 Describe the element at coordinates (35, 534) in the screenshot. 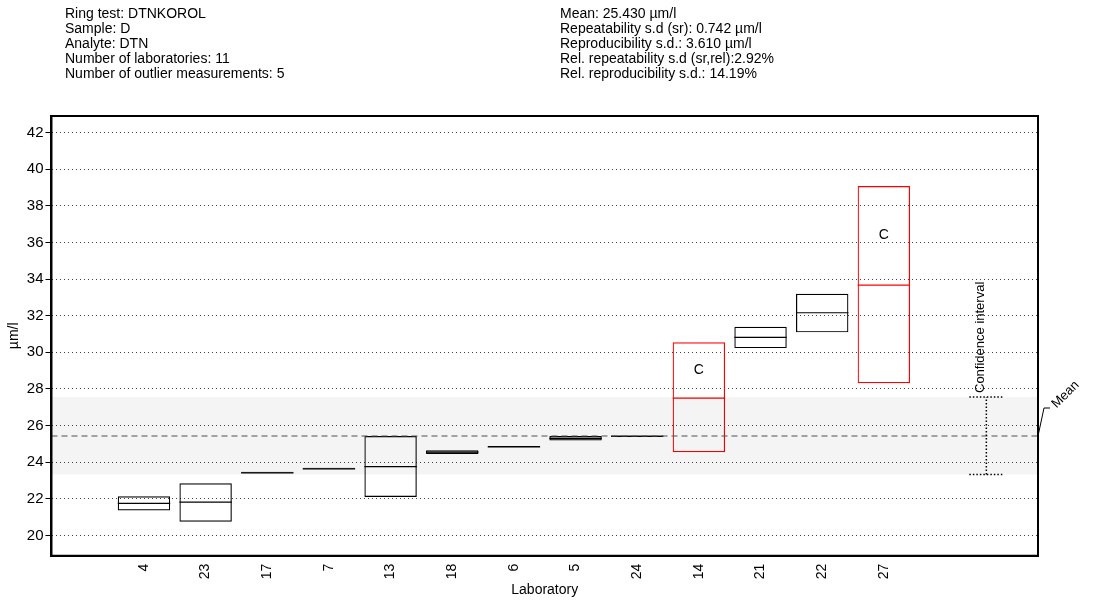

I see `y-tick-label: 20` at that location.